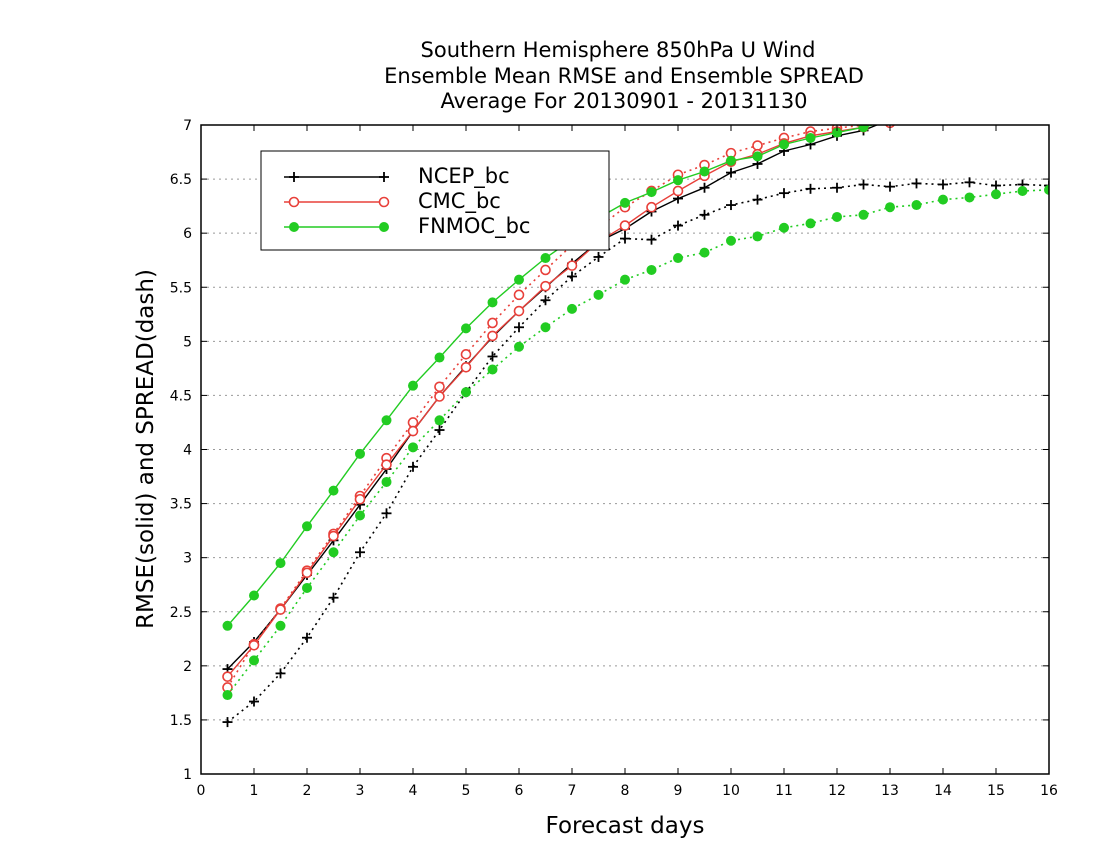 The image size is (1100, 854). What do you see at coordinates (181, 505) in the screenshot?
I see `y-tick-label-5: 3.5` at bounding box center [181, 505].